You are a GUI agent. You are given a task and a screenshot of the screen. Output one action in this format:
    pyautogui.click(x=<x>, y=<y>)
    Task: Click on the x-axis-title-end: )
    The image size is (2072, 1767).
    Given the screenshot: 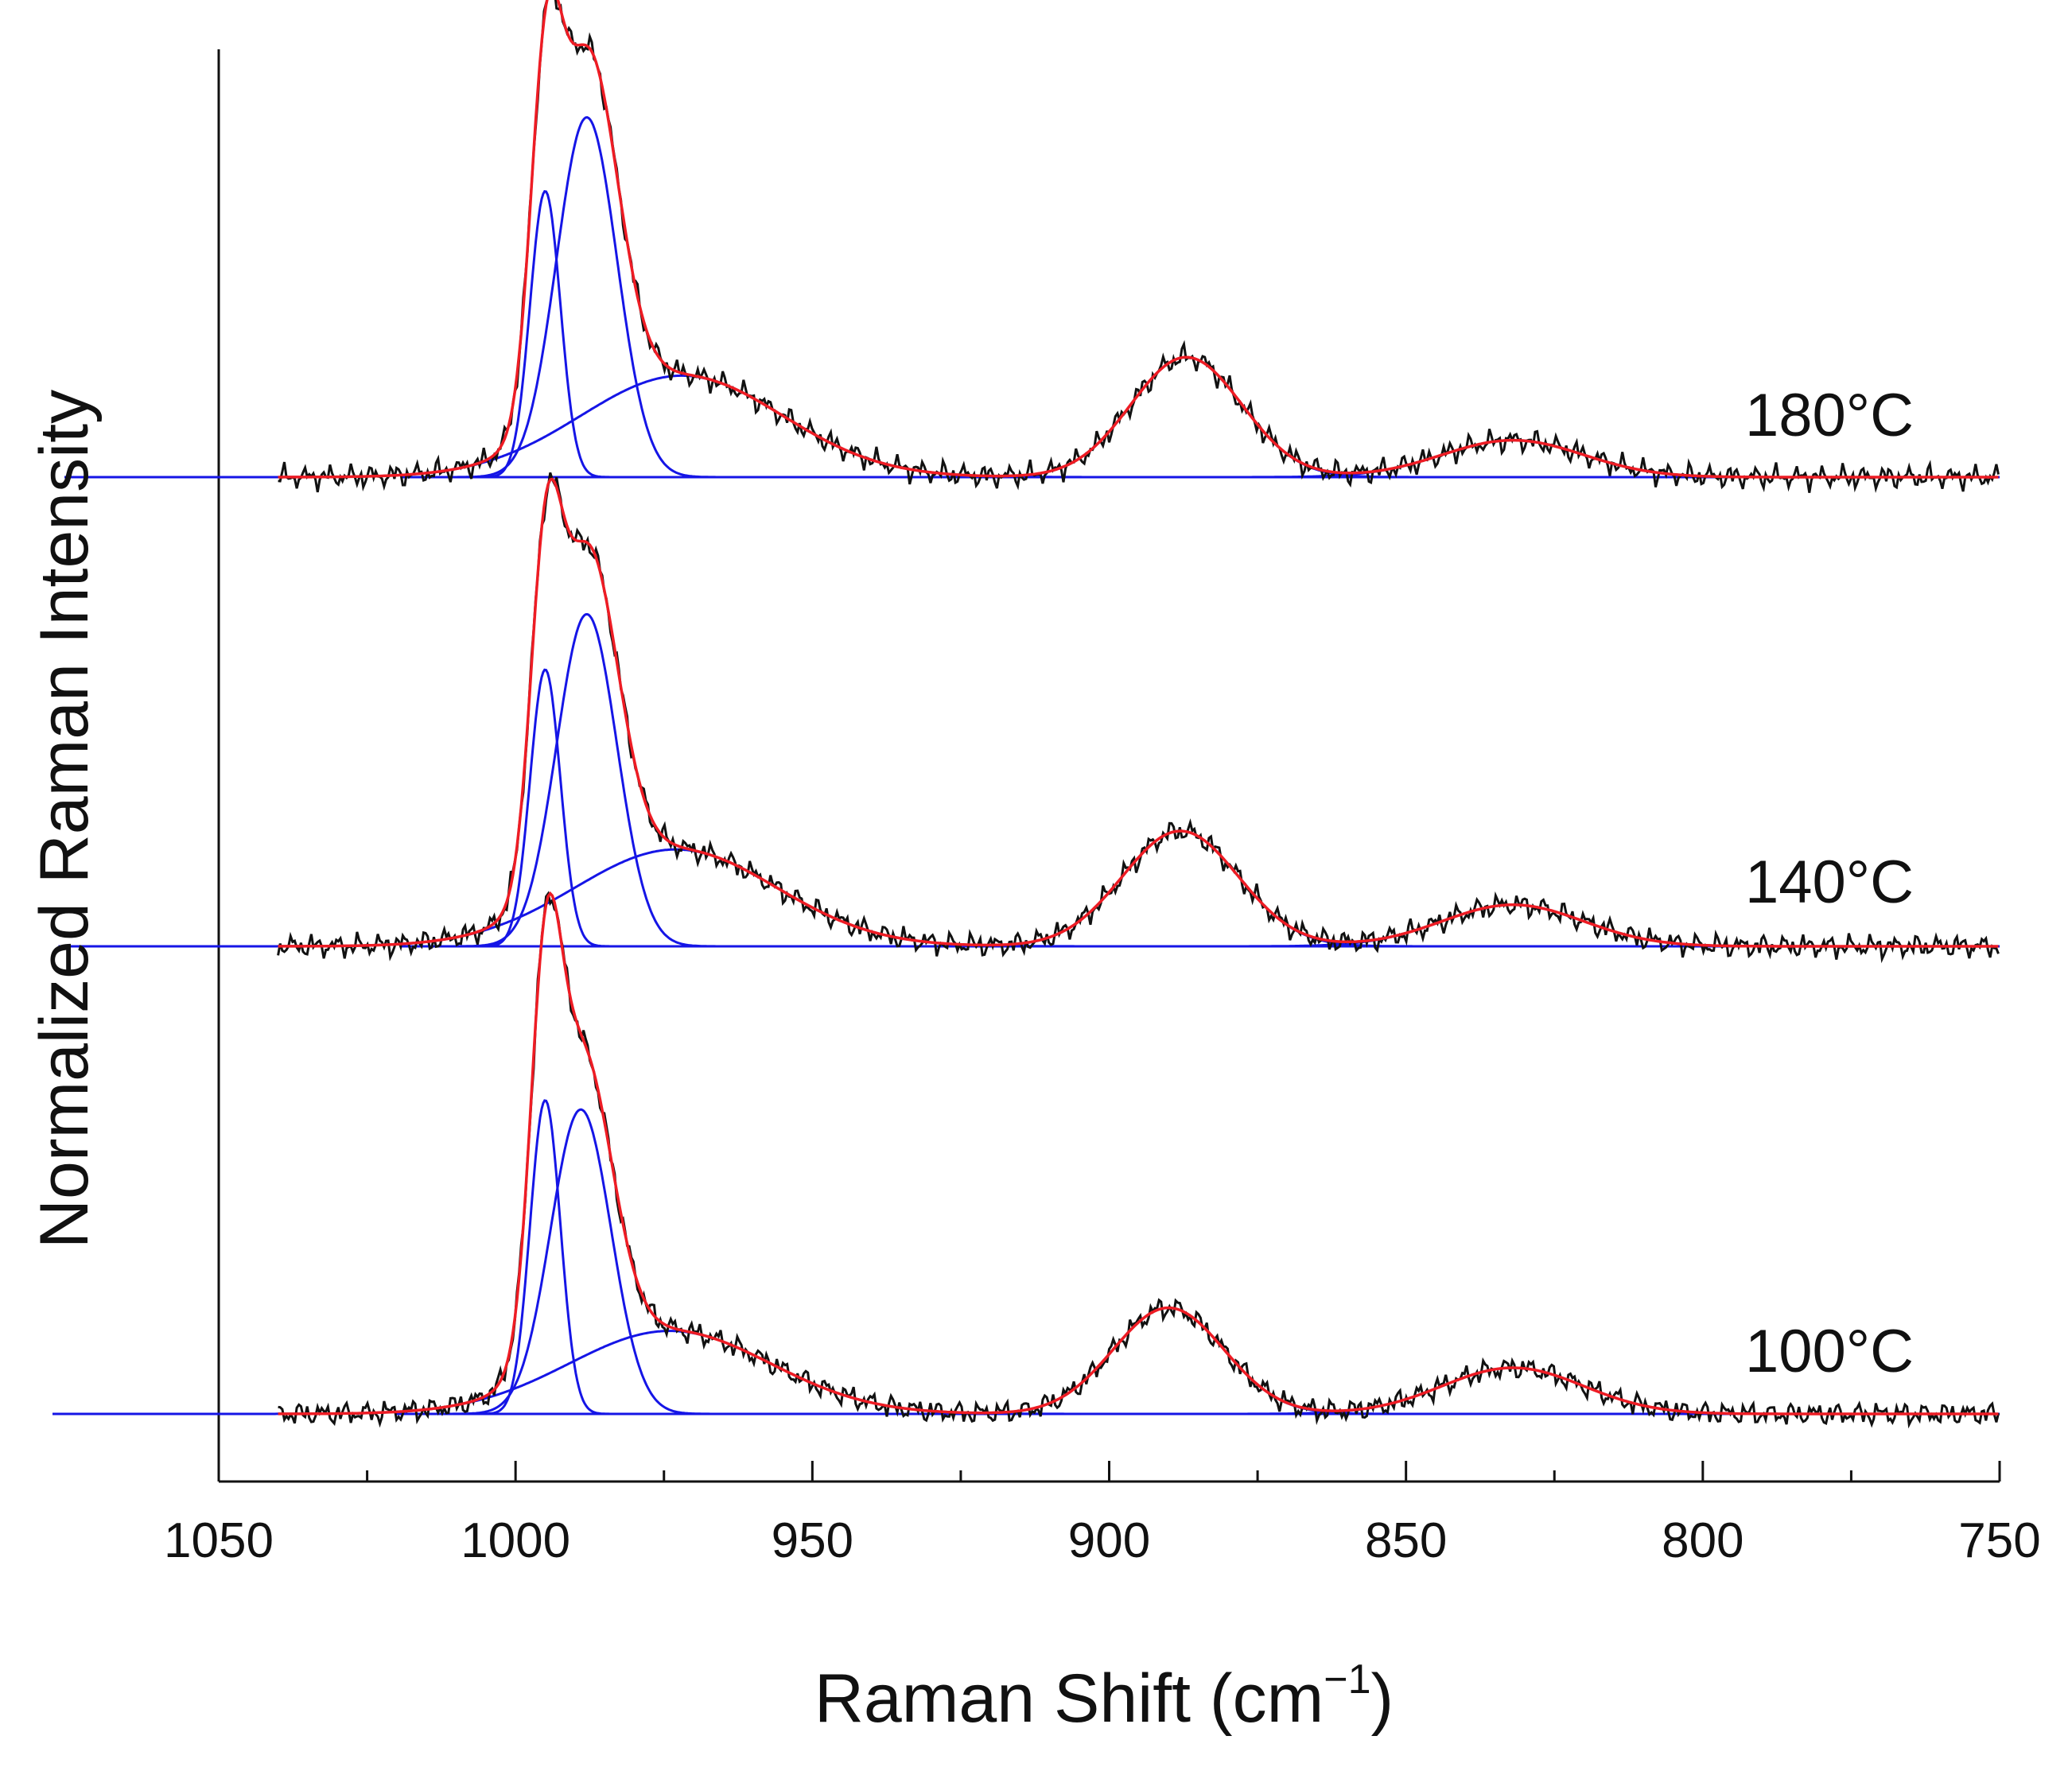 What is the action you would take?
    pyautogui.click(x=1382, y=1699)
    